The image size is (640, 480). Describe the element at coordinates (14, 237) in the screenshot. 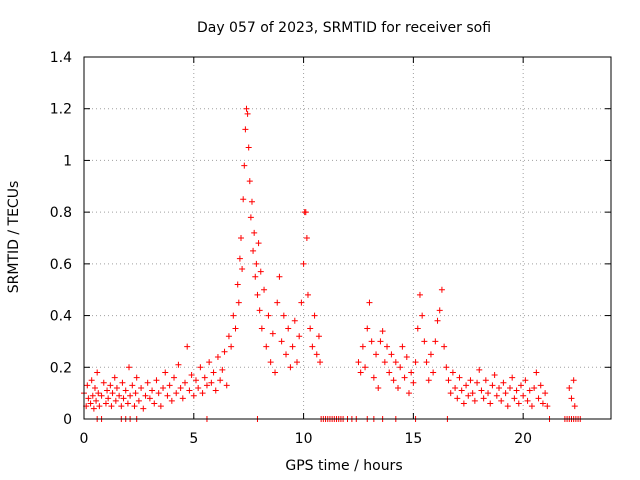

I see `y-axis-label: SRMTID / TECUs` at that location.